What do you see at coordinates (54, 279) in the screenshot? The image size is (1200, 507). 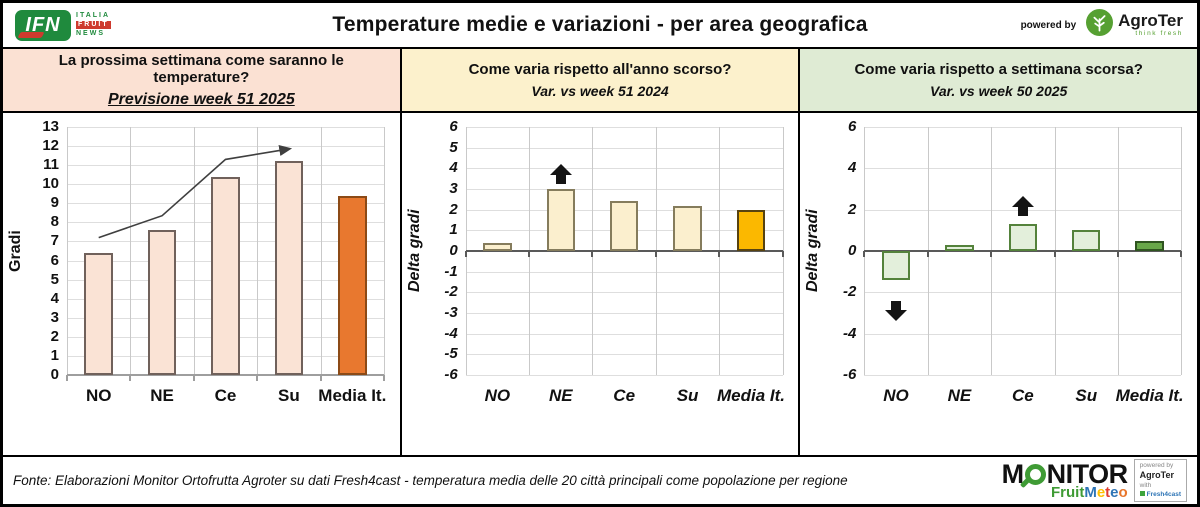 I see `y-axis-tick-label: 5` at bounding box center [54, 279].